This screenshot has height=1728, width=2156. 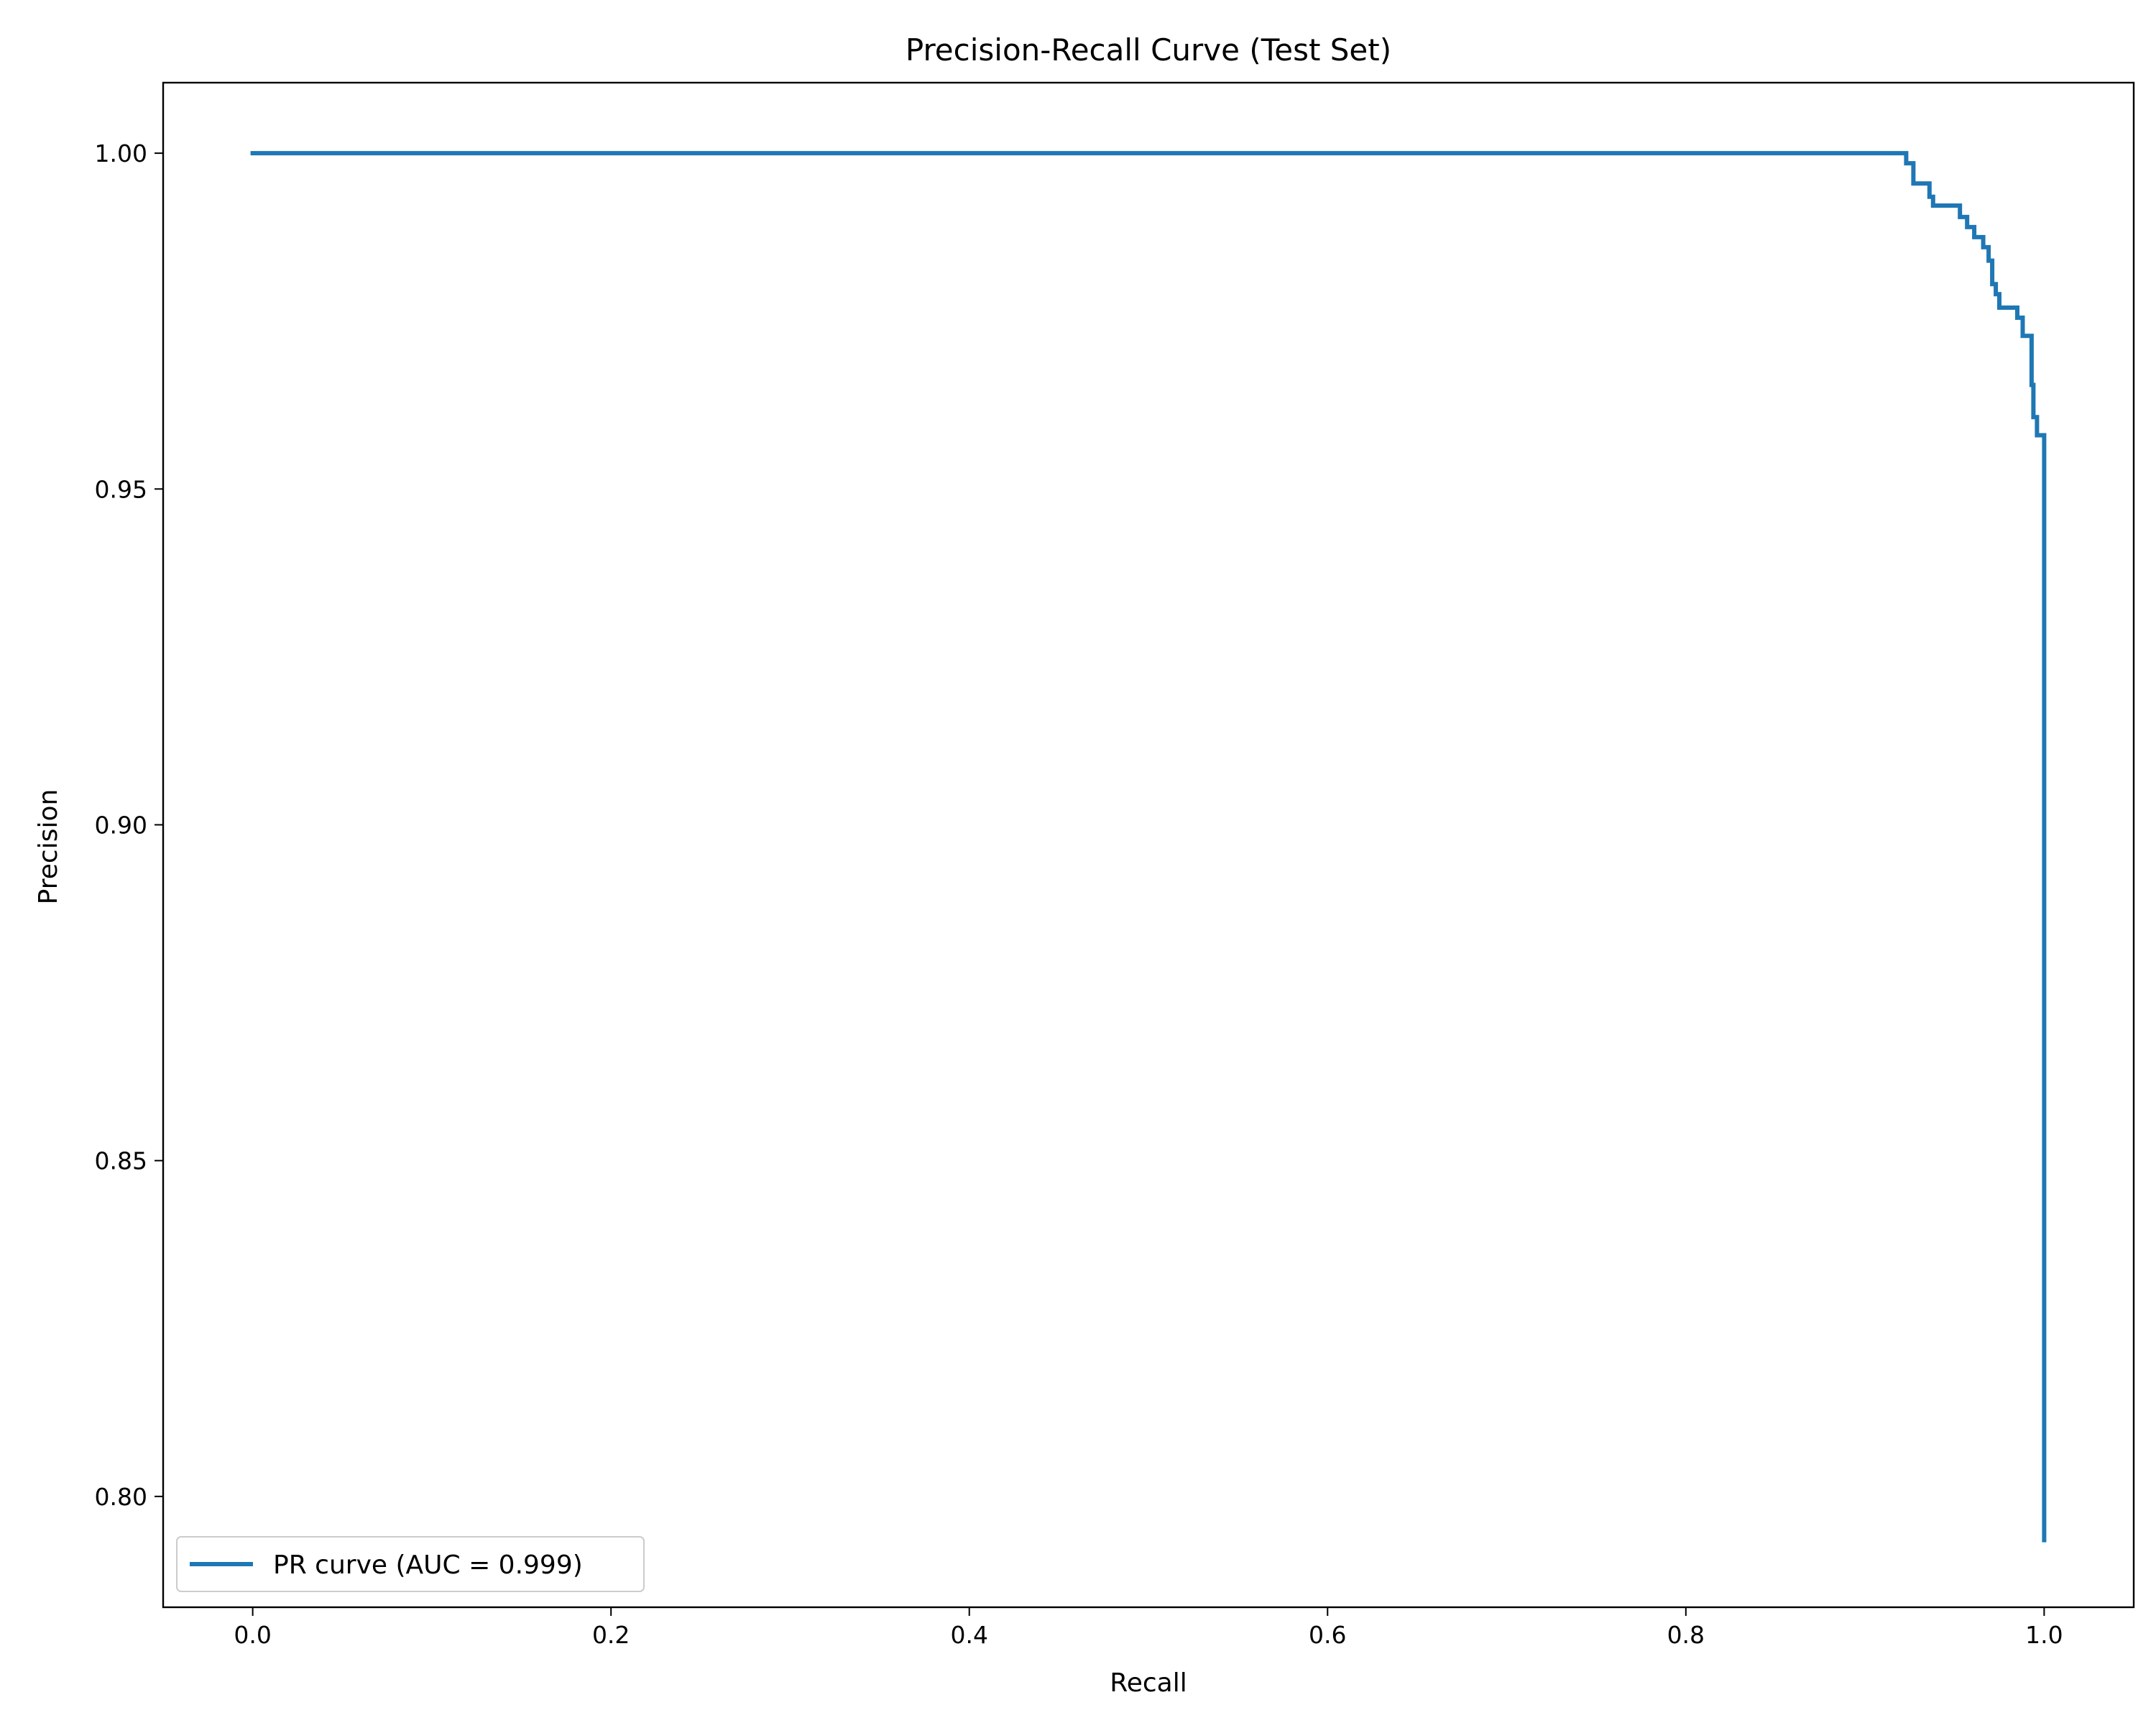 What do you see at coordinates (121, 825) in the screenshot?
I see `y-tick-label: 0.90` at bounding box center [121, 825].